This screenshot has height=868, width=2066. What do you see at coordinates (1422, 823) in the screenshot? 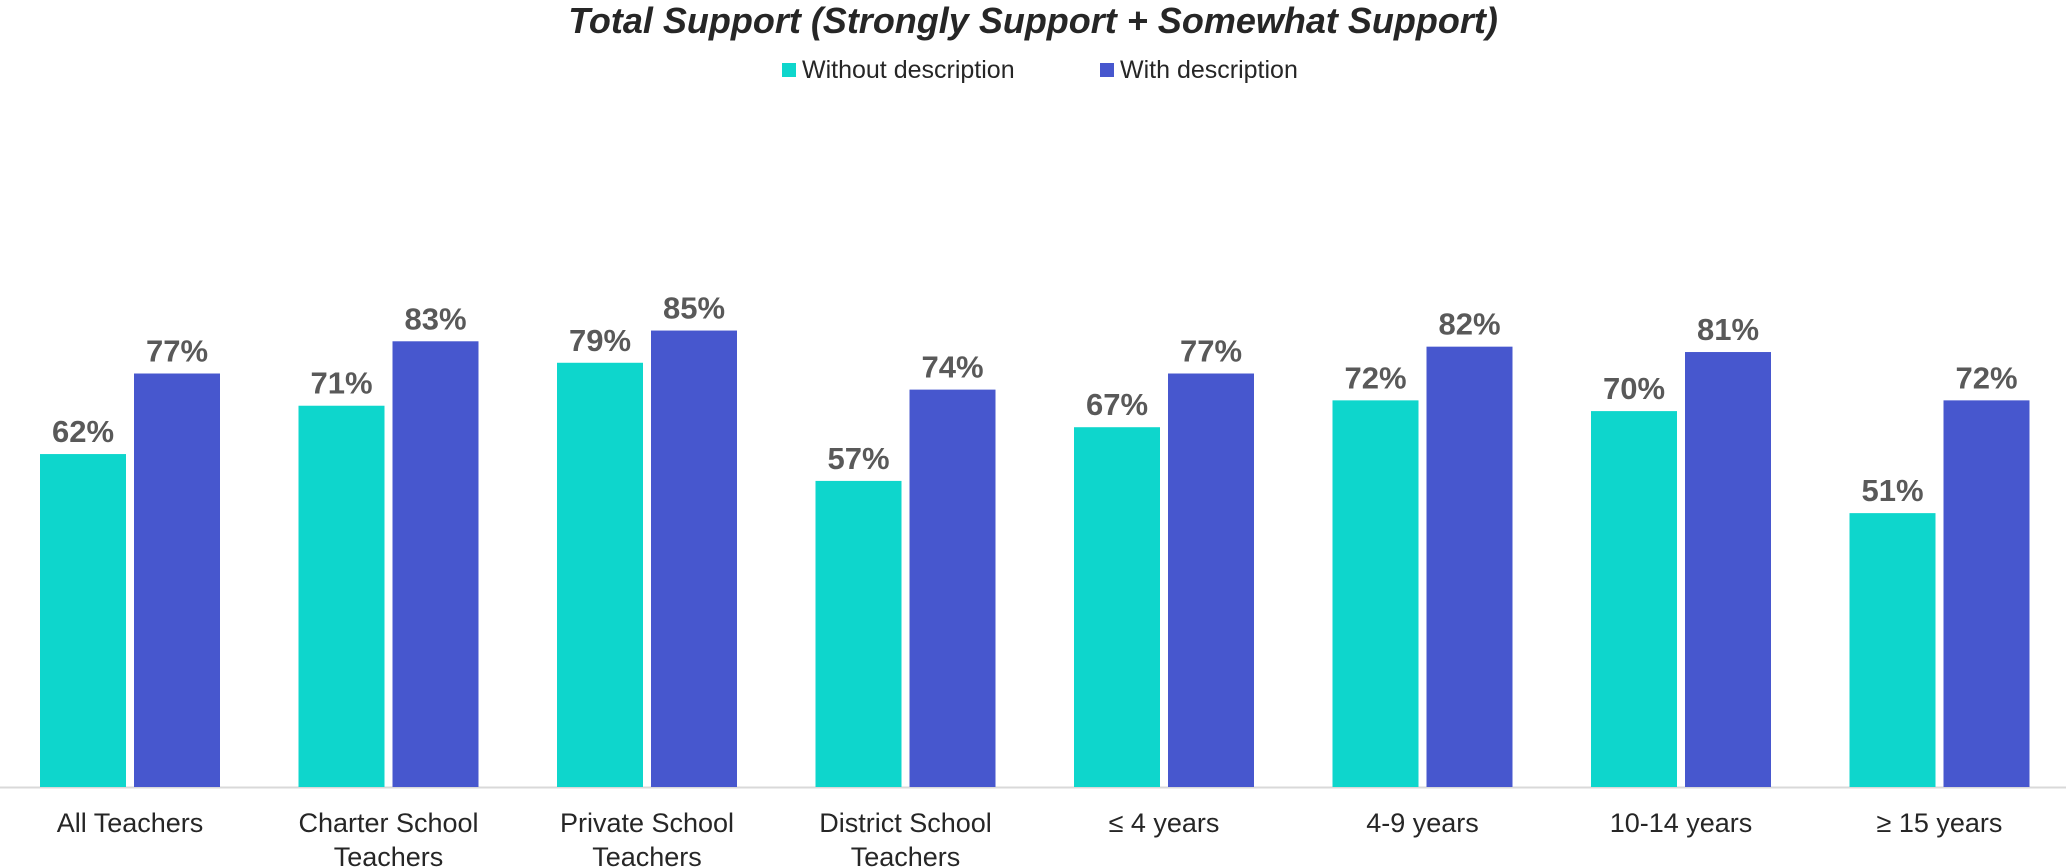
I see `x-tick-label-4-9-years: 4-9 years` at bounding box center [1422, 823].